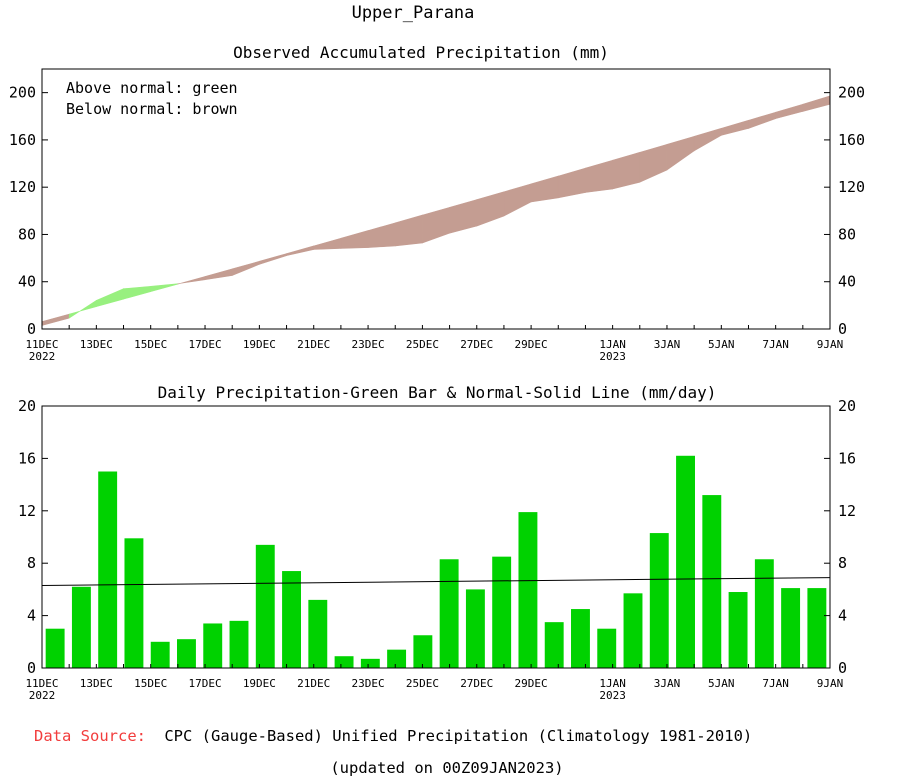  What do you see at coordinates (27, 234) in the screenshot?
I see `accumulated-ytick-label-left: 80` at bounding box center [27, 234].